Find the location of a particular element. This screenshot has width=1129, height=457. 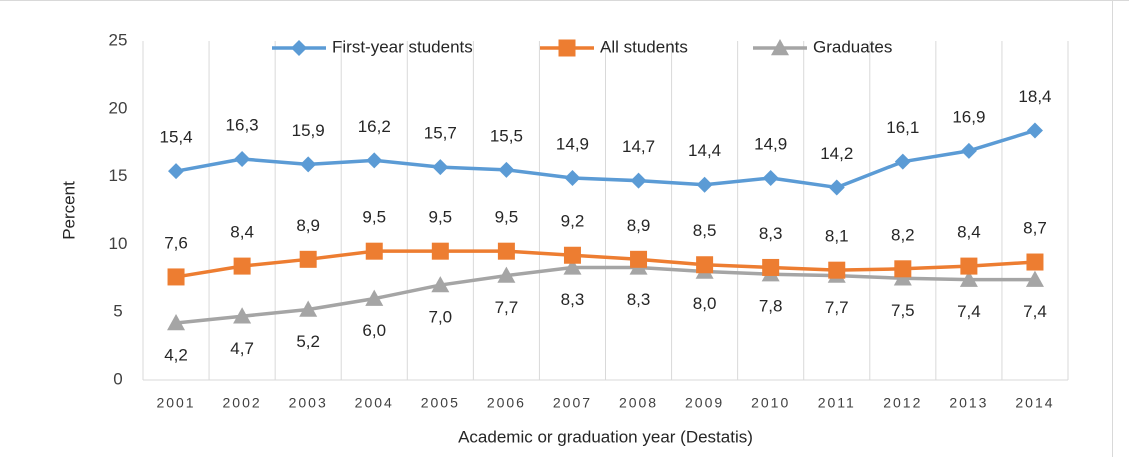

data-label: 9,2 is located at coordinates (573, 221).